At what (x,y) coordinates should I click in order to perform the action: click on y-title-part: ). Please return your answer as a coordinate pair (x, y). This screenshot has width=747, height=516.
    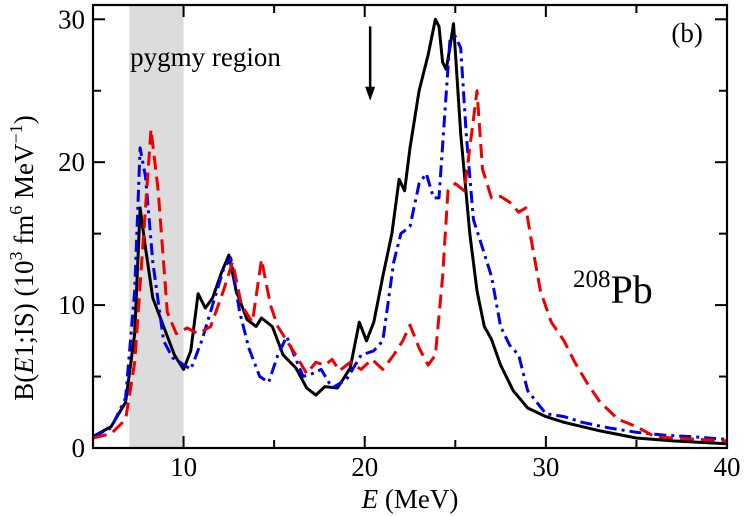
    Looking at the image, I should click on (24, 119).